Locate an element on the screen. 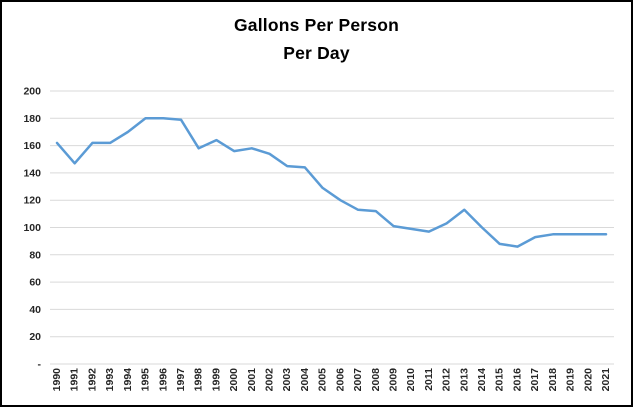 The image size is (633, 407). x-axis-tick-label: 1991 is located at coordinates (75, 380).